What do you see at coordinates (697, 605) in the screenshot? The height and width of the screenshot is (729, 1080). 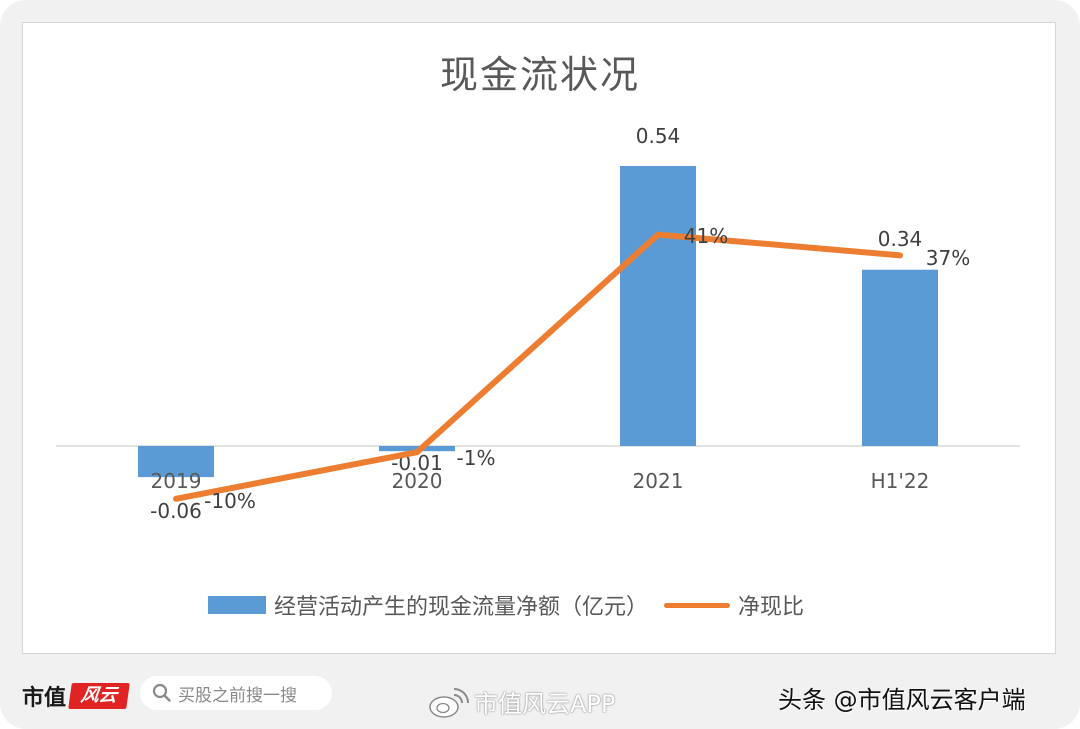 I see `legend-line-swatch` at bounding box center [697, 605].